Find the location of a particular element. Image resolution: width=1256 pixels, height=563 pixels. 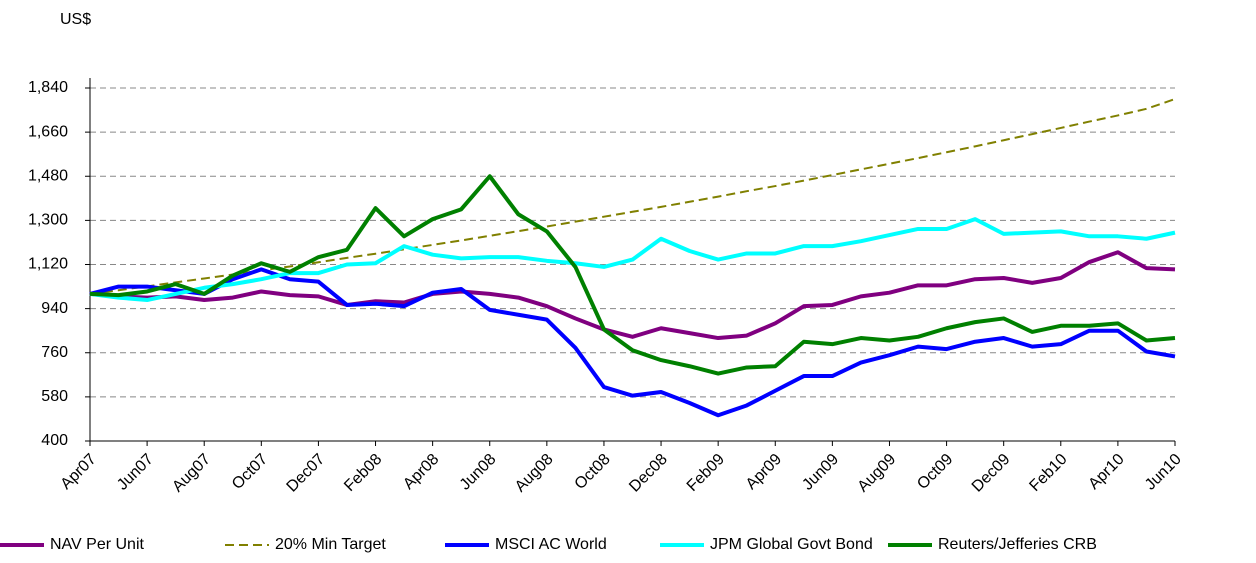

y-tick-label: 1,660 is located at coordinates (48, 131).